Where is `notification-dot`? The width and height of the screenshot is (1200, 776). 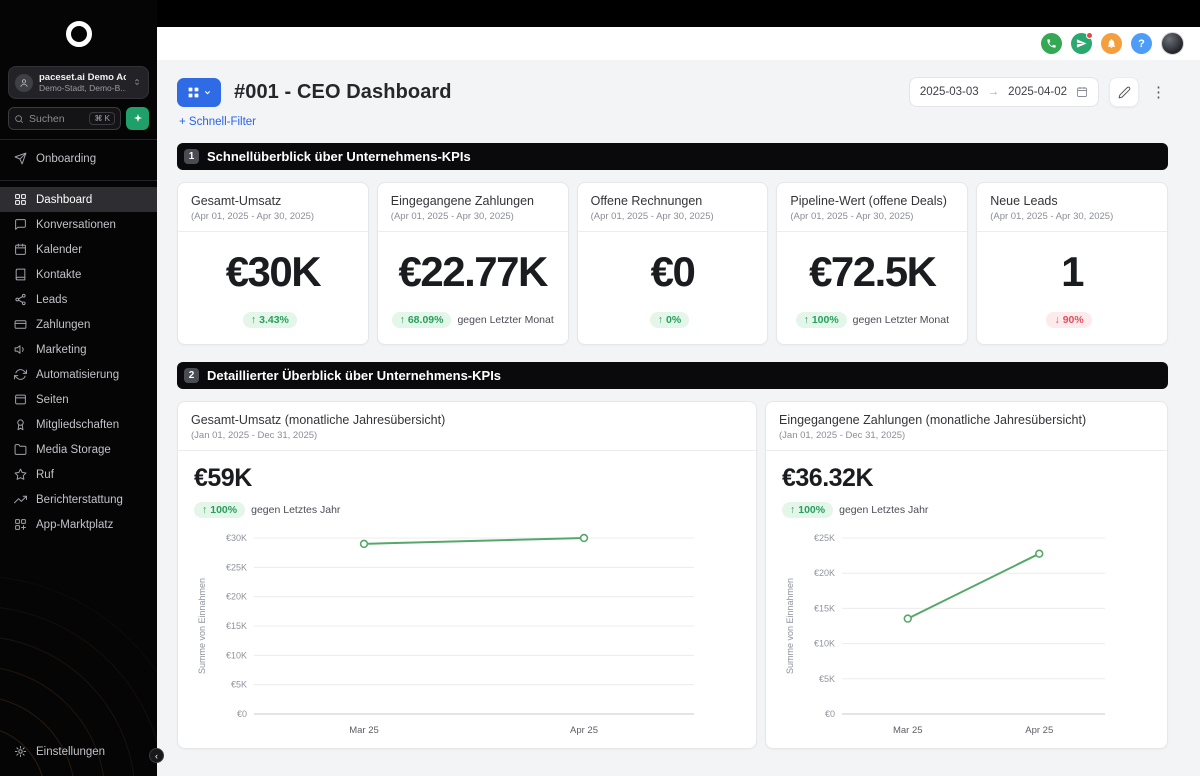
notification-dot is located at coordinates (1089, 35).